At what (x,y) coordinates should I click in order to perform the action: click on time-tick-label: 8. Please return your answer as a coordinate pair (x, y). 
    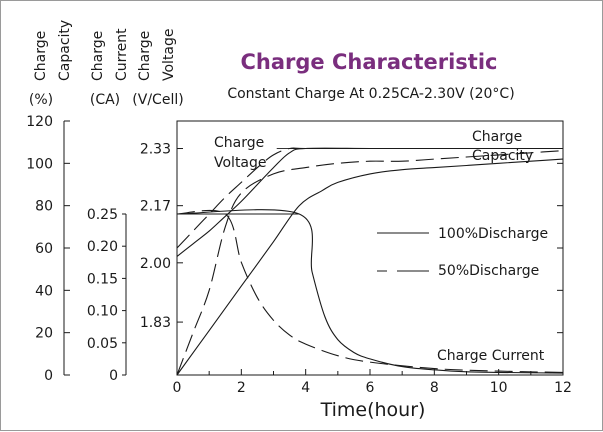
    Looking at the image, I should click on (434, 388).